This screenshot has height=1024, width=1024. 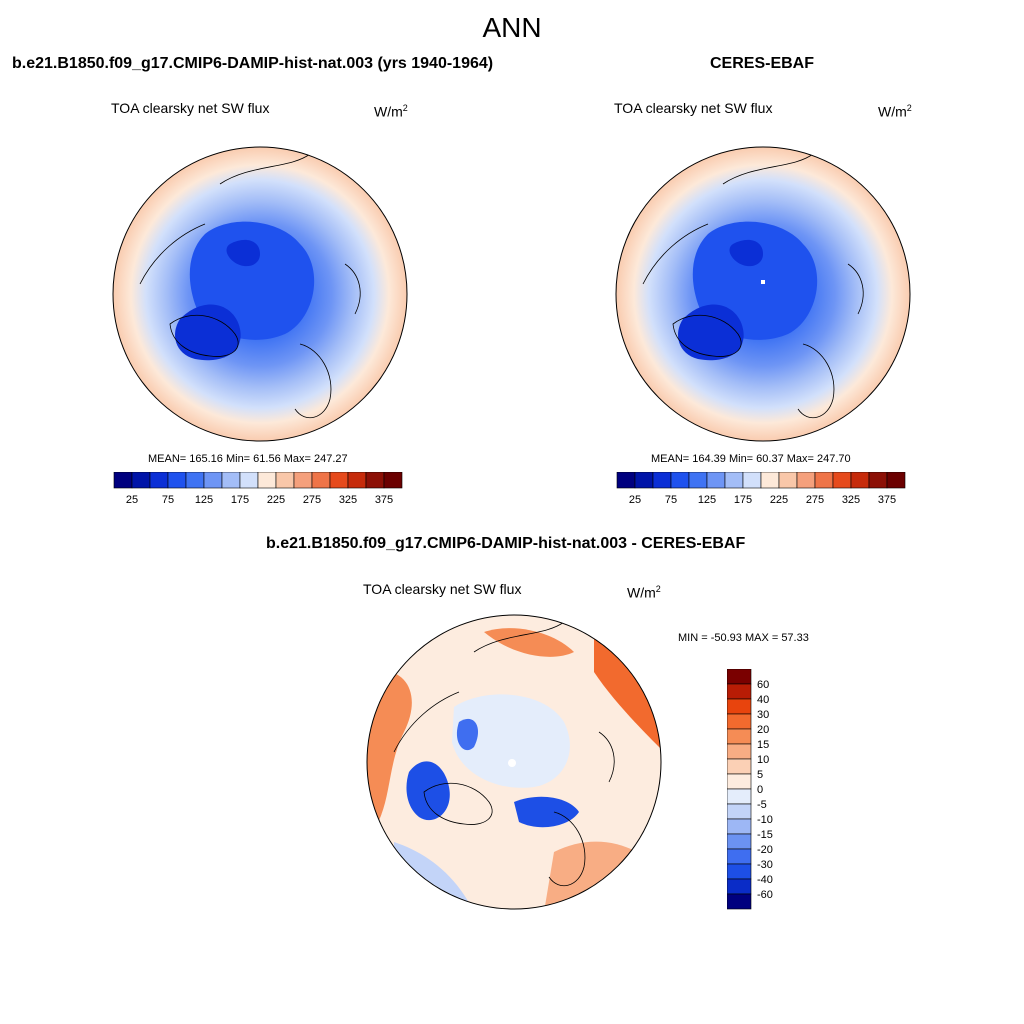 What do you see at coordinates (751, 459) in the screenshot?
I see `obs-stats-text: MEAN= 164.39 Min= 60.37 Max= 247.70` at bounding box center [751, 459].